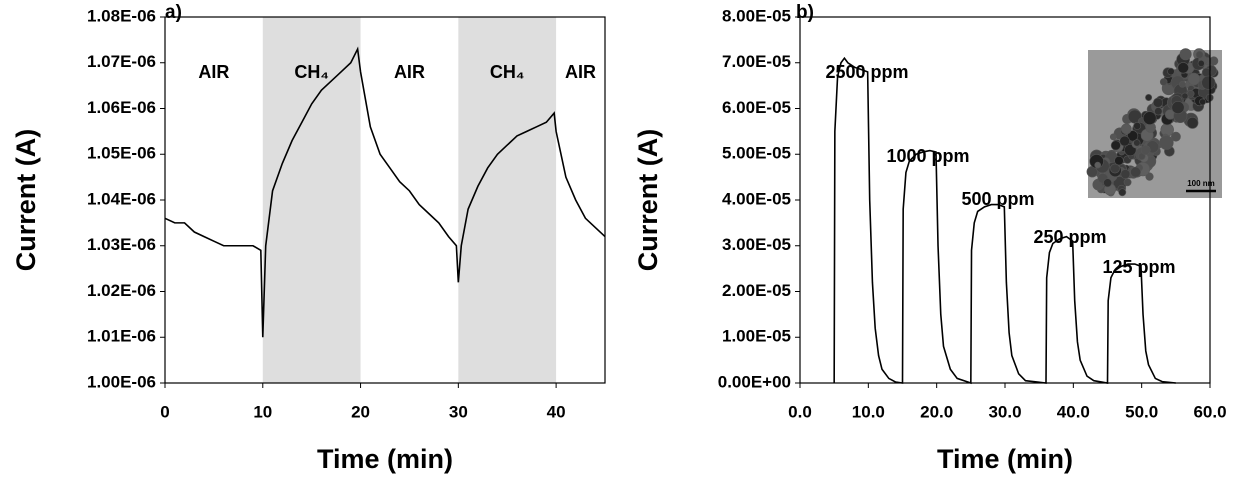 The height and width of the screenshot is (478, 1246). What do you see at coordinates (262, 411) in the screenshot?
I see `x-tick-label: 10` at bounding box center [262, 411].